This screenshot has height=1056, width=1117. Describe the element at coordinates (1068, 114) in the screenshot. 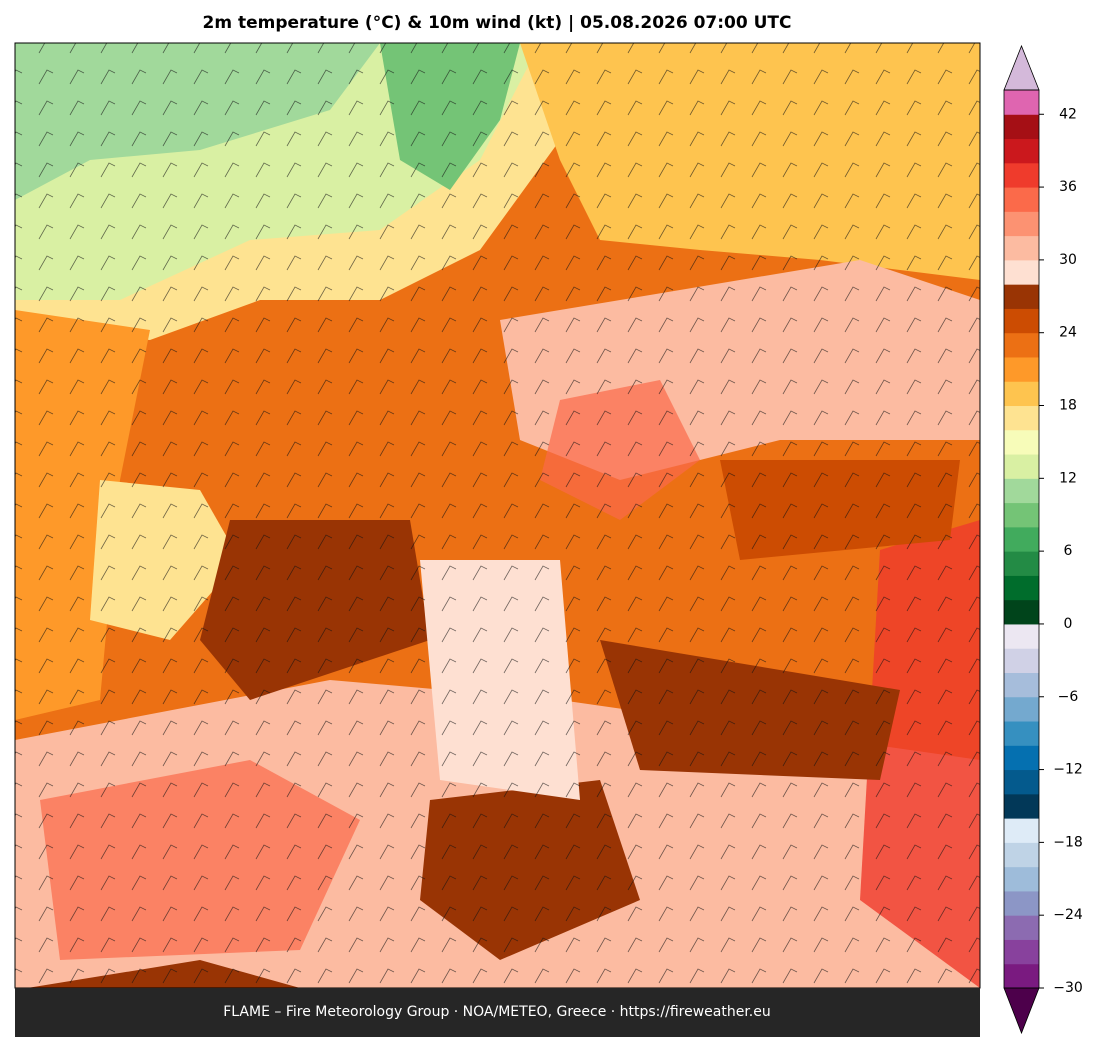

I see `colorbar-tick-label: 42` at that location.